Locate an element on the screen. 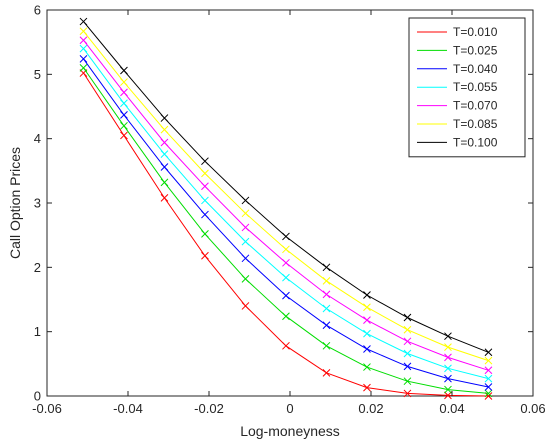 The image size is (550, 446). legend-entry-label: T=0.085 is located at coordinates (475, 124).